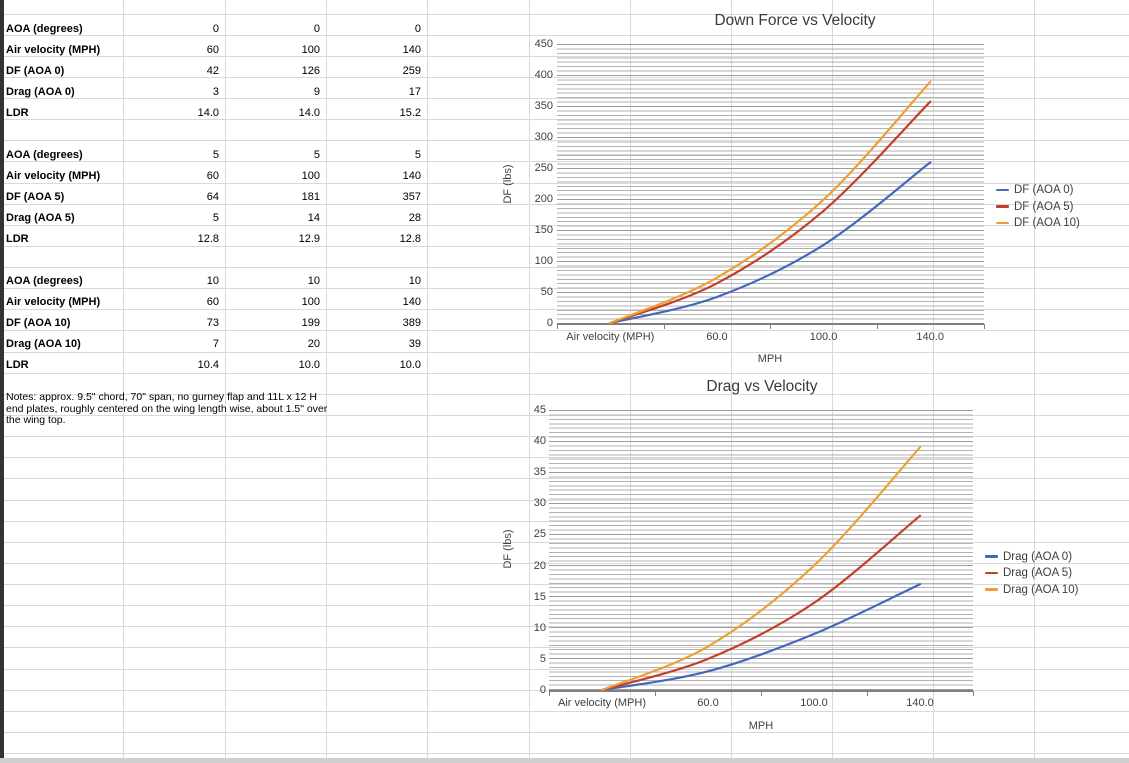 The image size is (1129, 763). What do you see at coordinates (35, 197) in the screenshot?
I see `row-label-cell: DF (AOA 5)` at bounding box center [35, 197].